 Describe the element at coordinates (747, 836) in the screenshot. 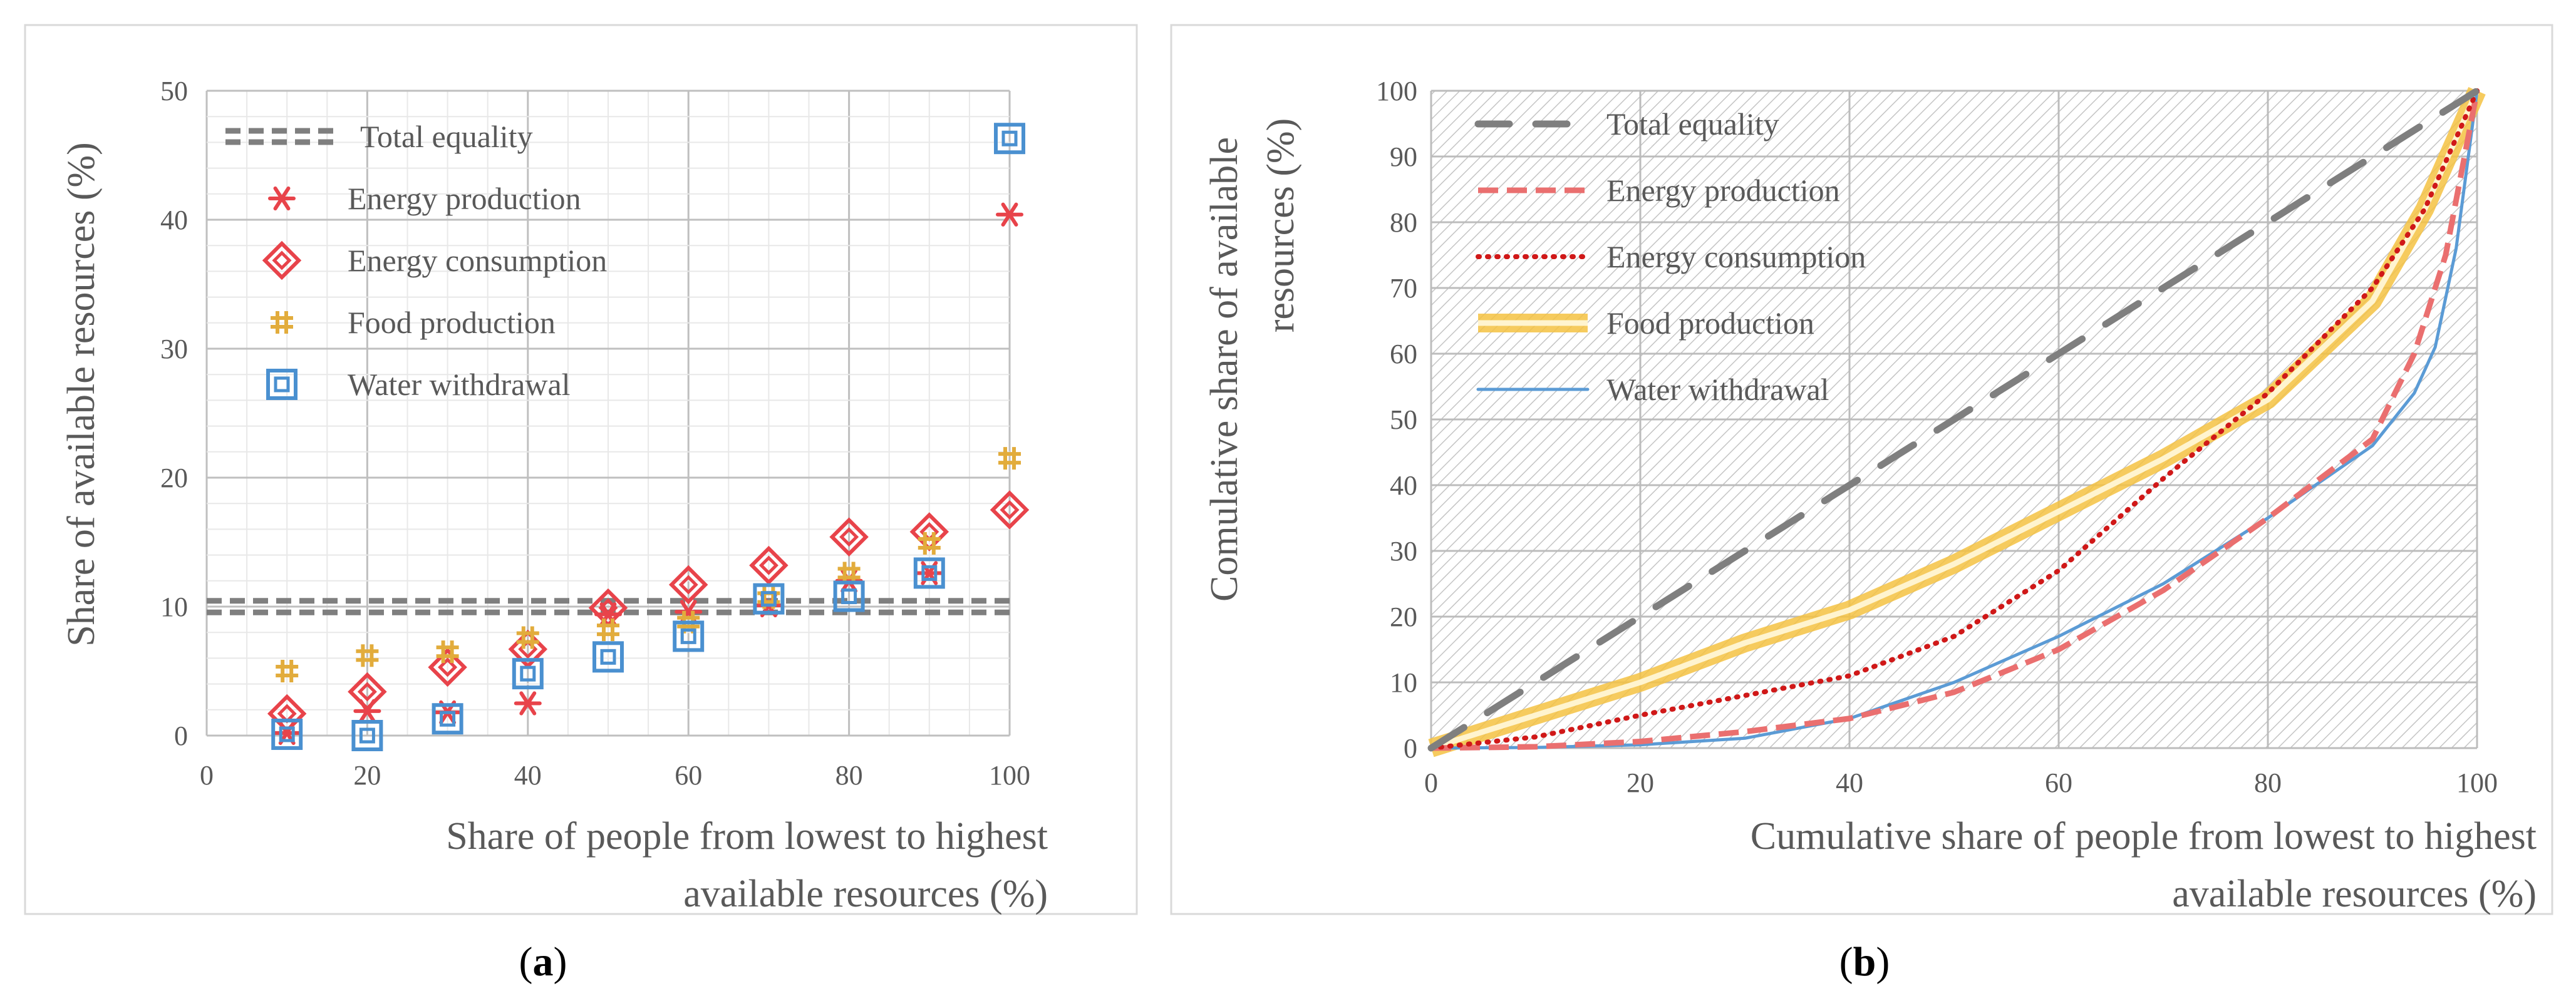

I see `panel-a-x-axis-label-line1: Share of people from lowest to highest` at that location.